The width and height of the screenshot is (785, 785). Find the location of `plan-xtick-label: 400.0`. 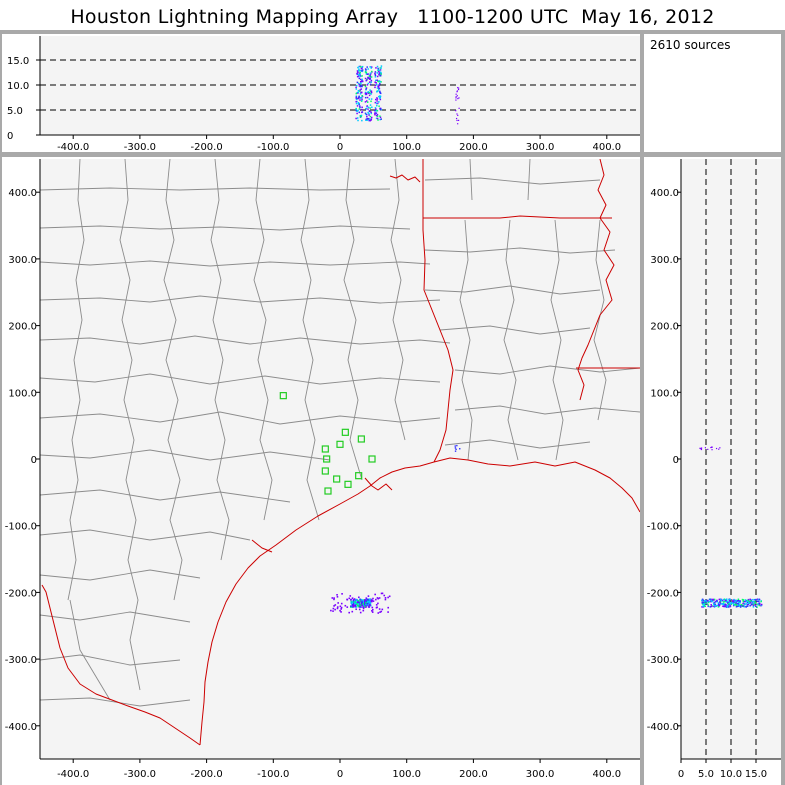

plan-xtick-label: 400.0 is located at coordinates (606, 774).